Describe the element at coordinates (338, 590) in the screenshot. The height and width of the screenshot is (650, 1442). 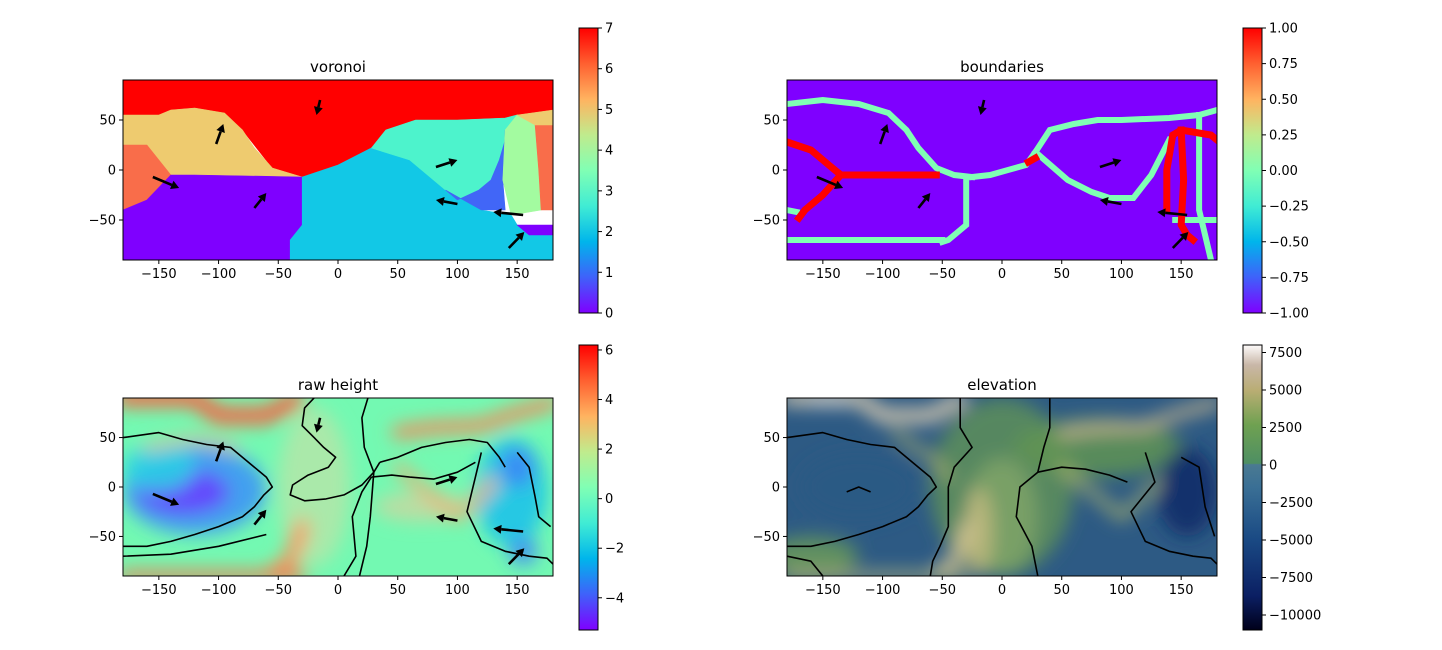
I see `raw-height-x-tick-label: 0` at that location.